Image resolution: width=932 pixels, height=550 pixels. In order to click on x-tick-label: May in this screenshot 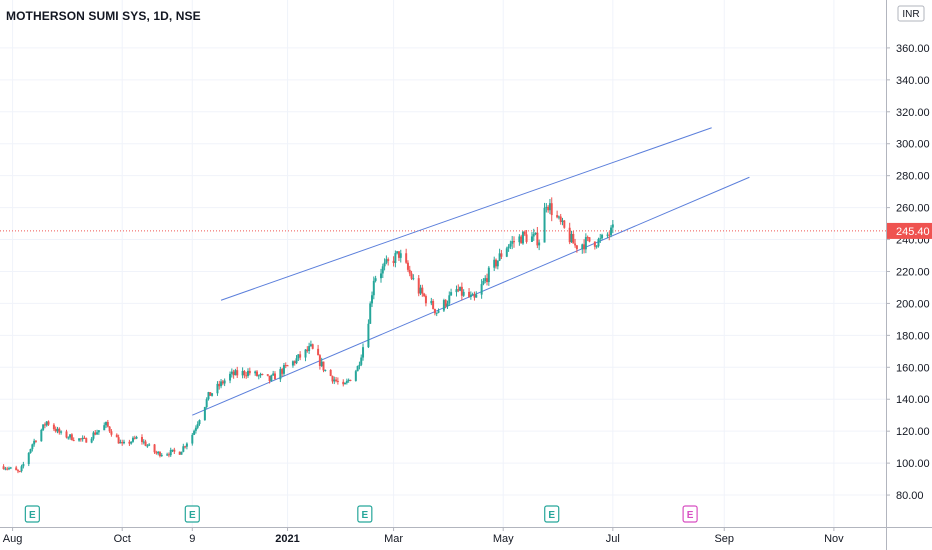, I will do `click(503, 539)`.